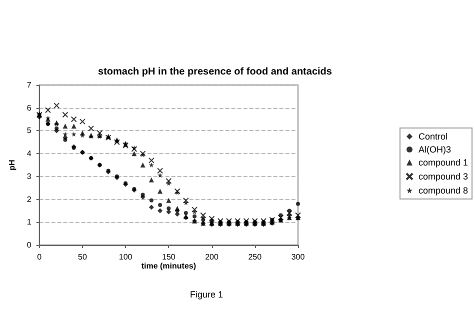 This screenshot has height=326, width=474. Describe the element at coordinates (29, 107) in the screenshot. I see `y-tick-label: 6` at that location.